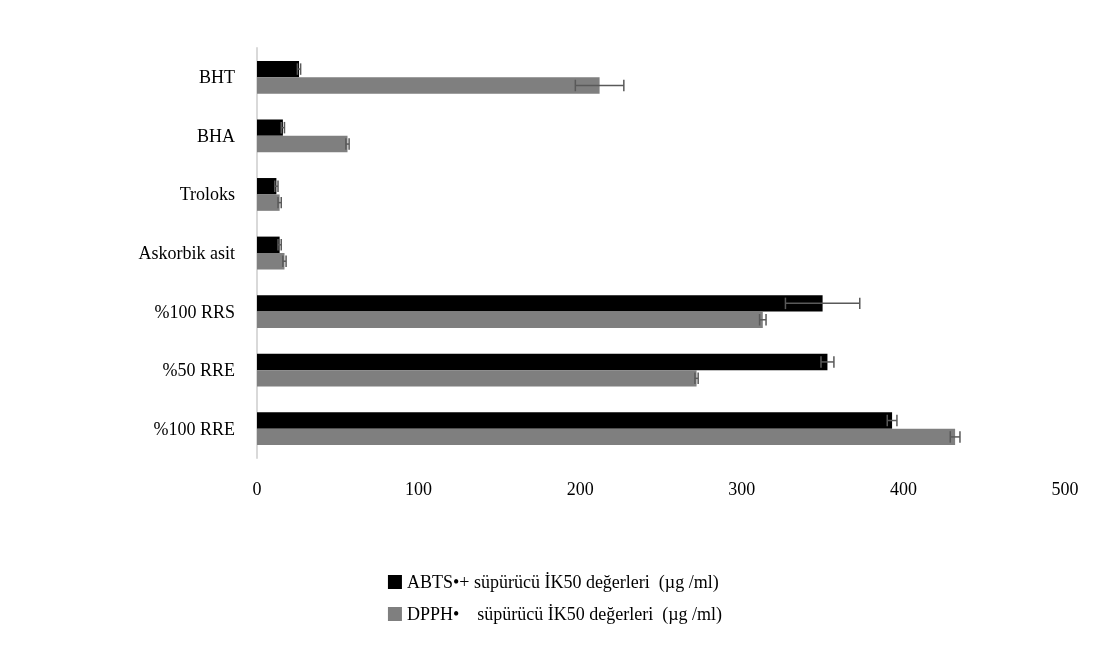 This screenshot has height=646, width=1110. What do you see at coordinates (903, 489) in the screenshot?
I see `x-tick-label: 400` at bounding box center [903, 489].